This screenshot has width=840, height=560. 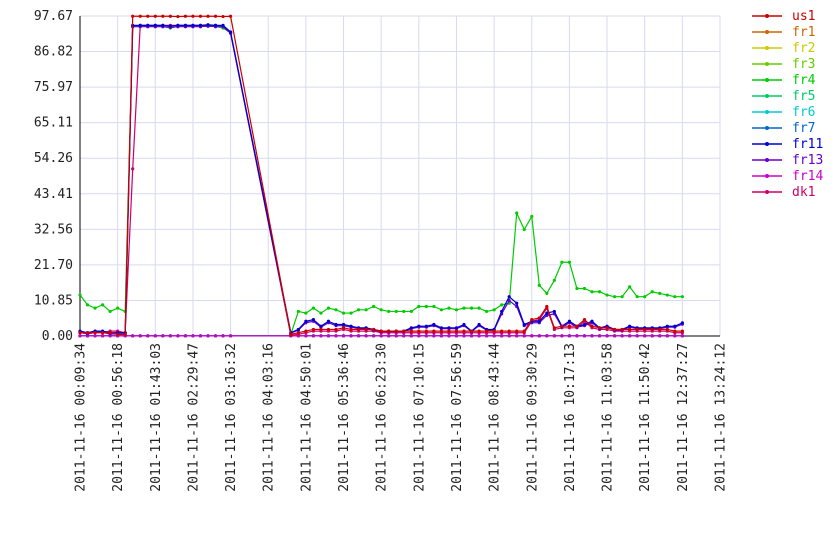 What do you see at coordinates (803, 96) in the screenshot?
I see `legend-label-fr5: fr5` at bounding box center [803, 96].